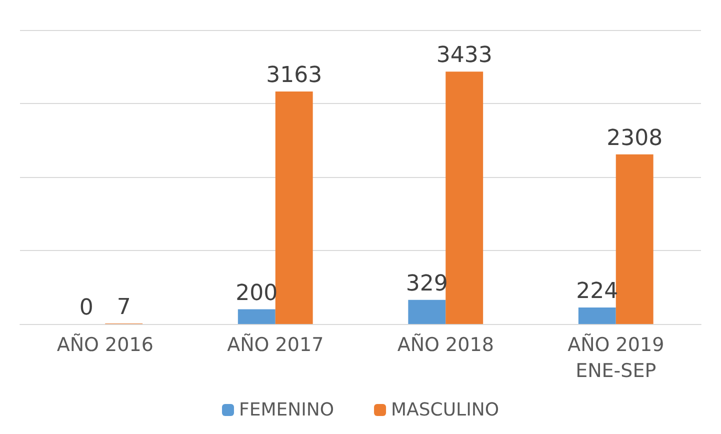 The image size is (721, 434). I want to click on data-label: 3163, so click(294, 75).